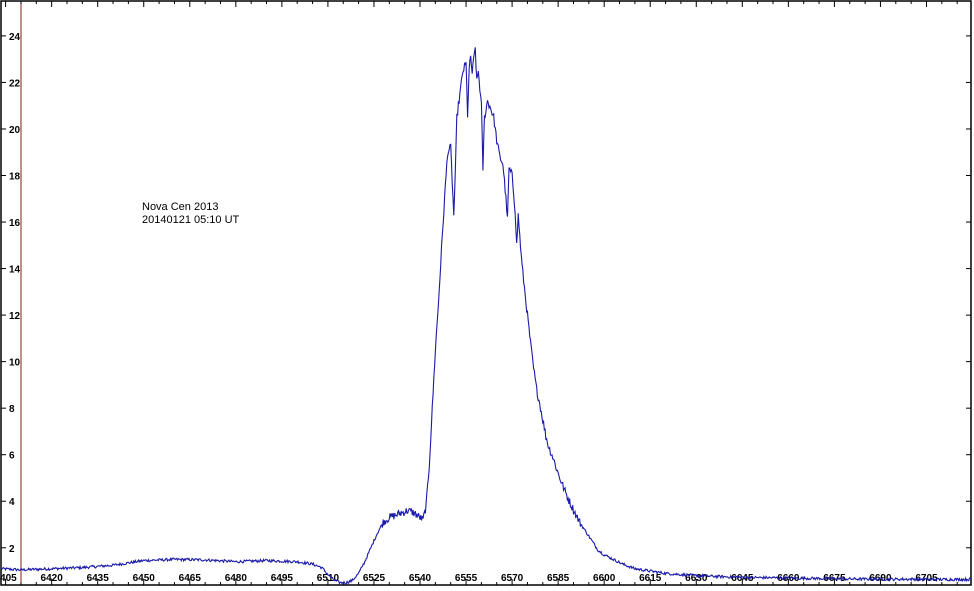 This screenshot has height=591, width=974. Describe the element at coordinates (15, 270) in the screenshot. I see `y-tick-label: 14` at that location.